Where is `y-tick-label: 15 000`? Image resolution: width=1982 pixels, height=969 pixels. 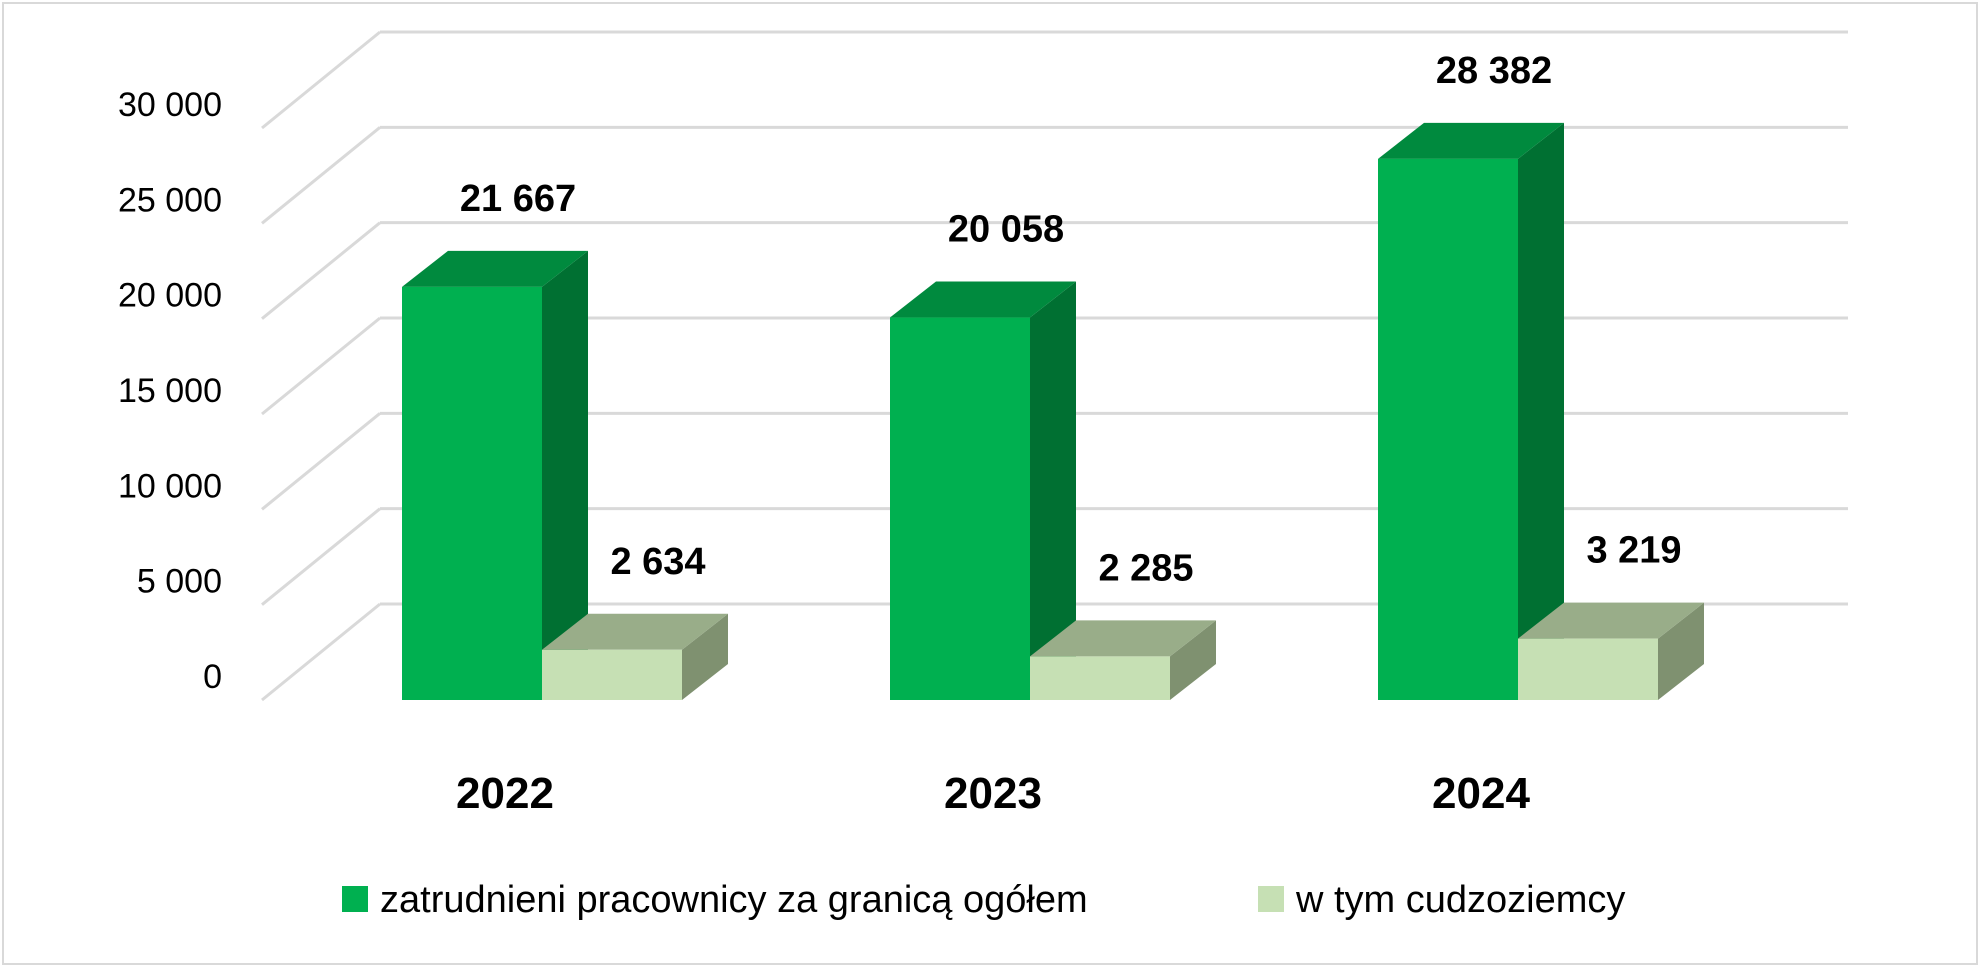 y-tick-label: 15 000 is located at coordinates (170, 391).